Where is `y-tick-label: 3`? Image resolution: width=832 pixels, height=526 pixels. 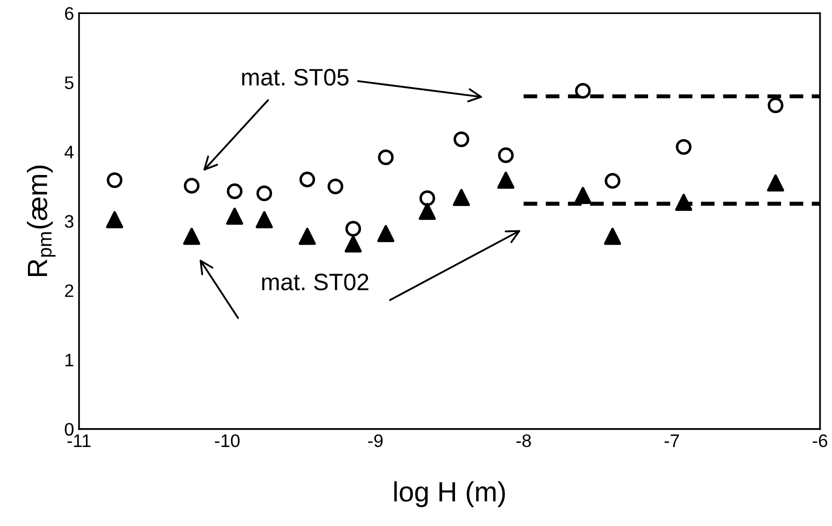 y-tick-label: 3 is located at coordinates (69, 221).